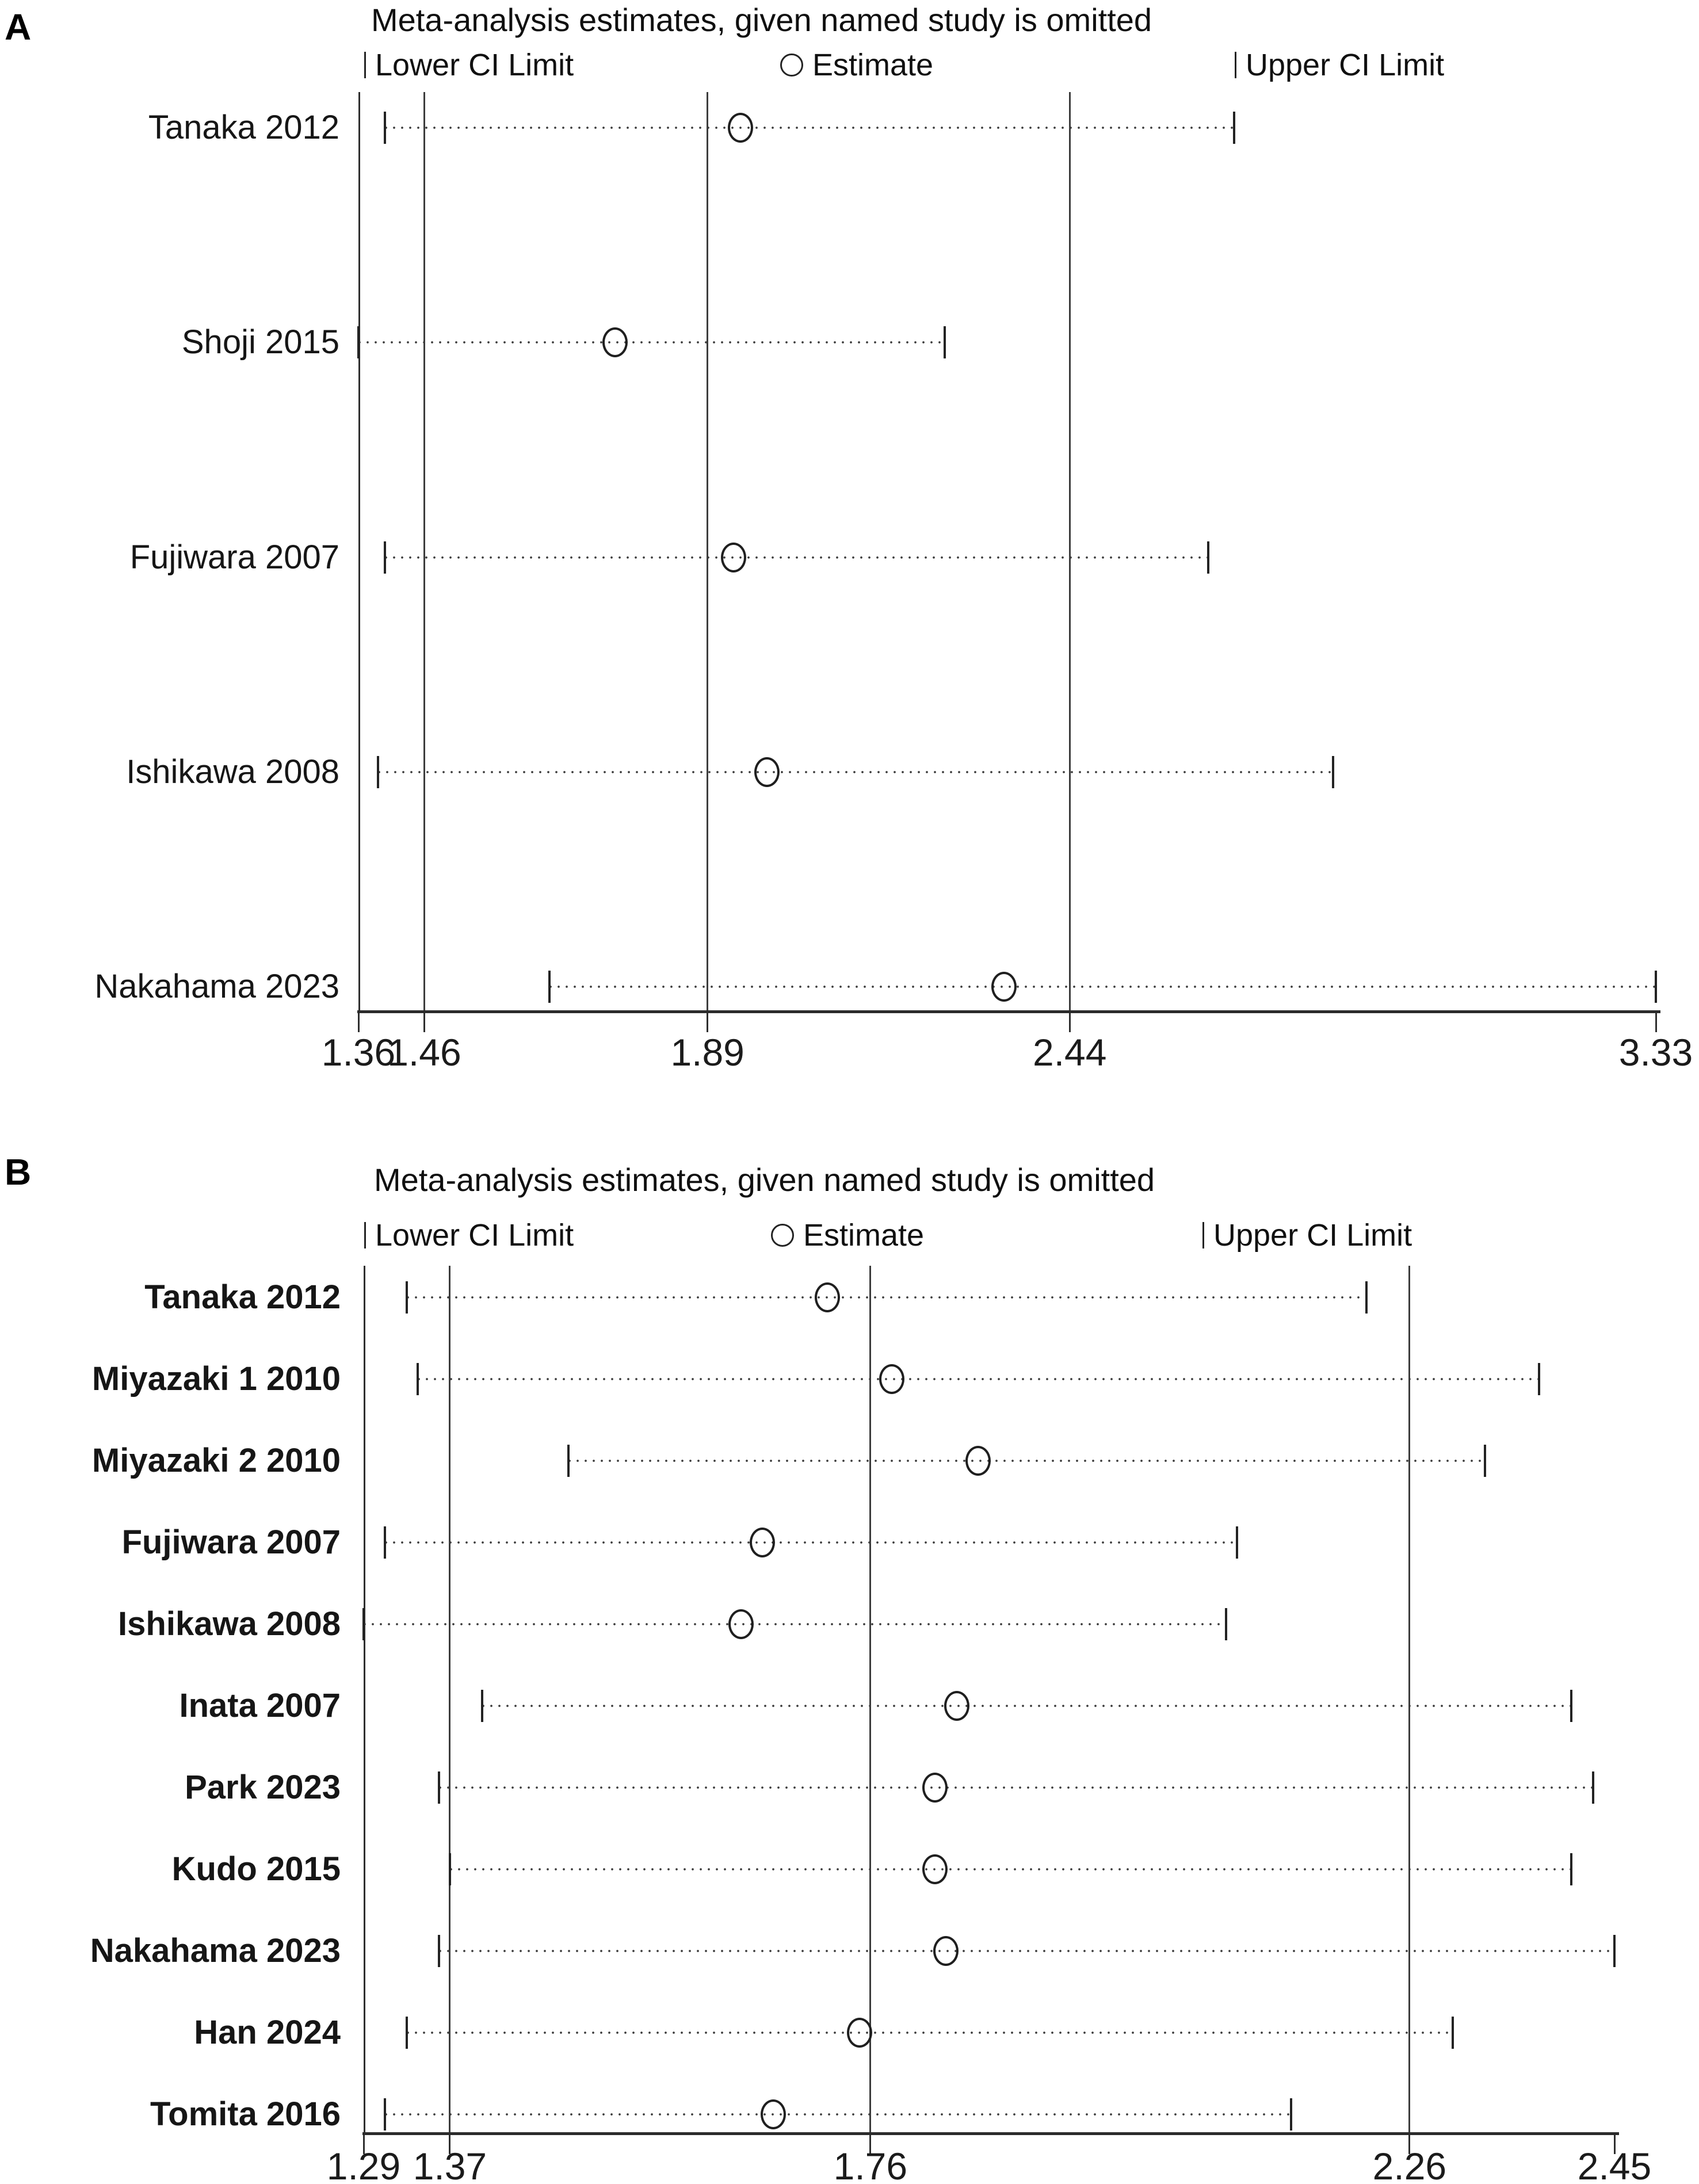 The image size is (1699, 2184). Describe the element at coordinates (256, 1869) in the screenshot. I see `study-label: Kudo 2015` at that location.